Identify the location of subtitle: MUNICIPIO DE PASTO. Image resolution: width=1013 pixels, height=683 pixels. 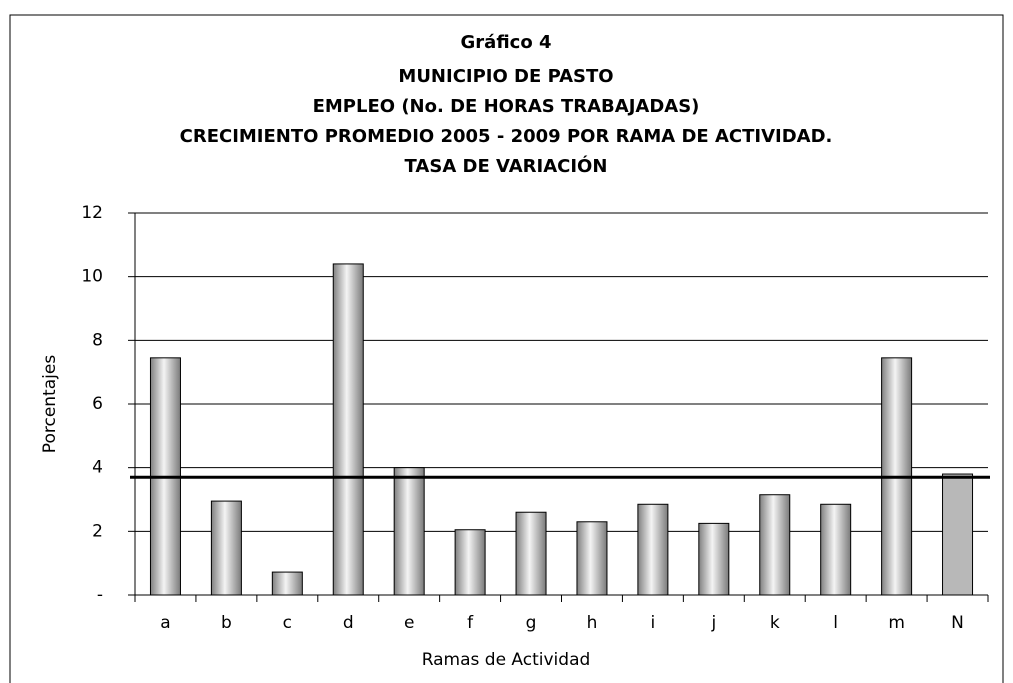
(505, 76).